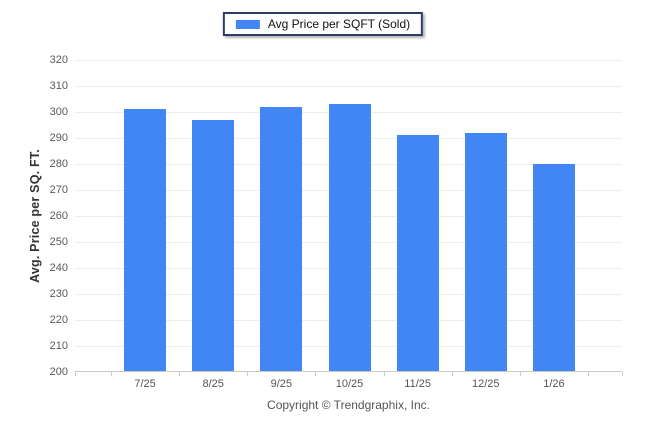  I want to click on x-tick-label: 7/25, so click(145, 384).